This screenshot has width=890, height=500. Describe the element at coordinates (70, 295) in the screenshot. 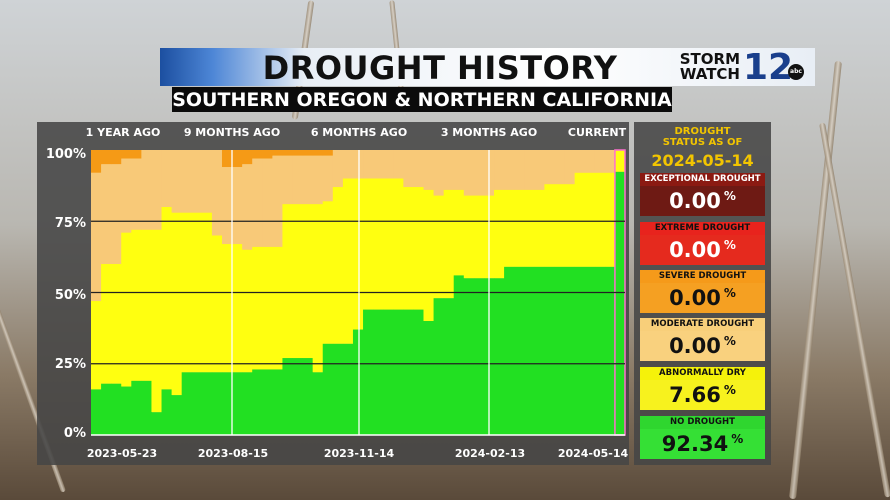

I see `y-tick-50: 50%` at that location.